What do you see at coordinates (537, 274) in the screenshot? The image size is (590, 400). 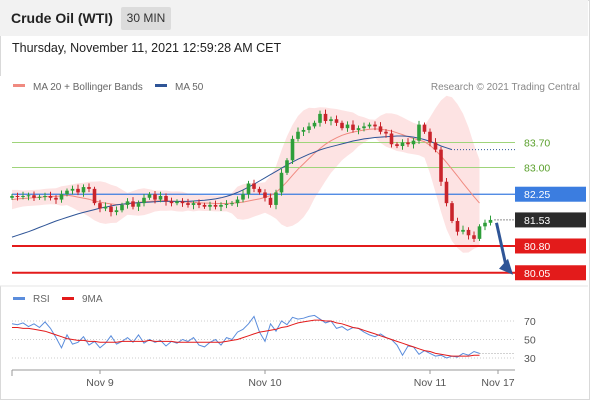 I see `support-label: 80.05` at bounding box center [537, 274].